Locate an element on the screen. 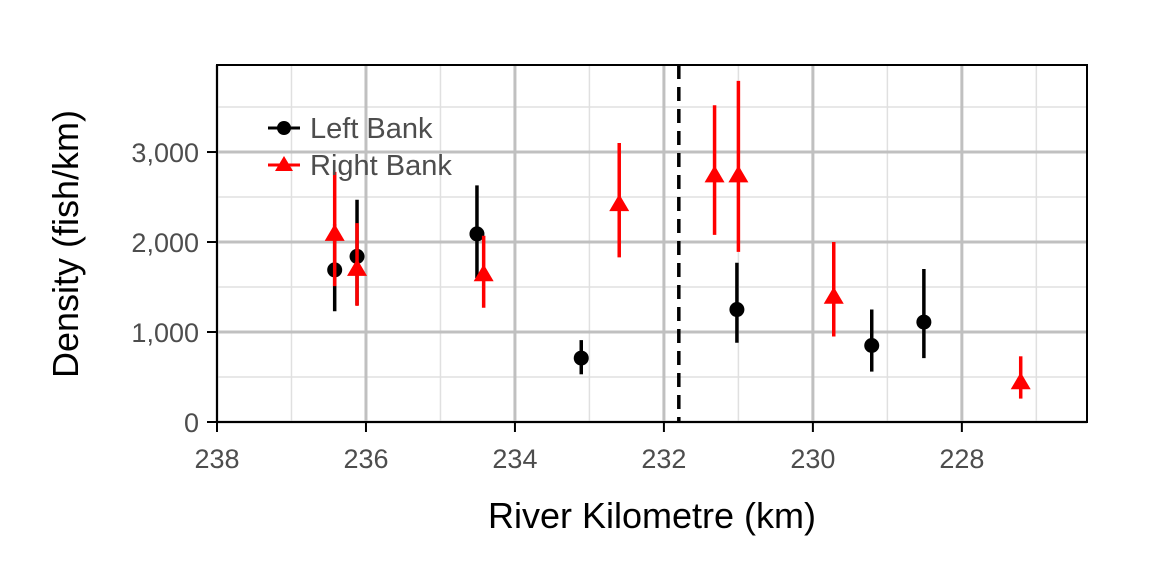  y-axis-title: Density (fish/km) is located at coordinates (65, 244).